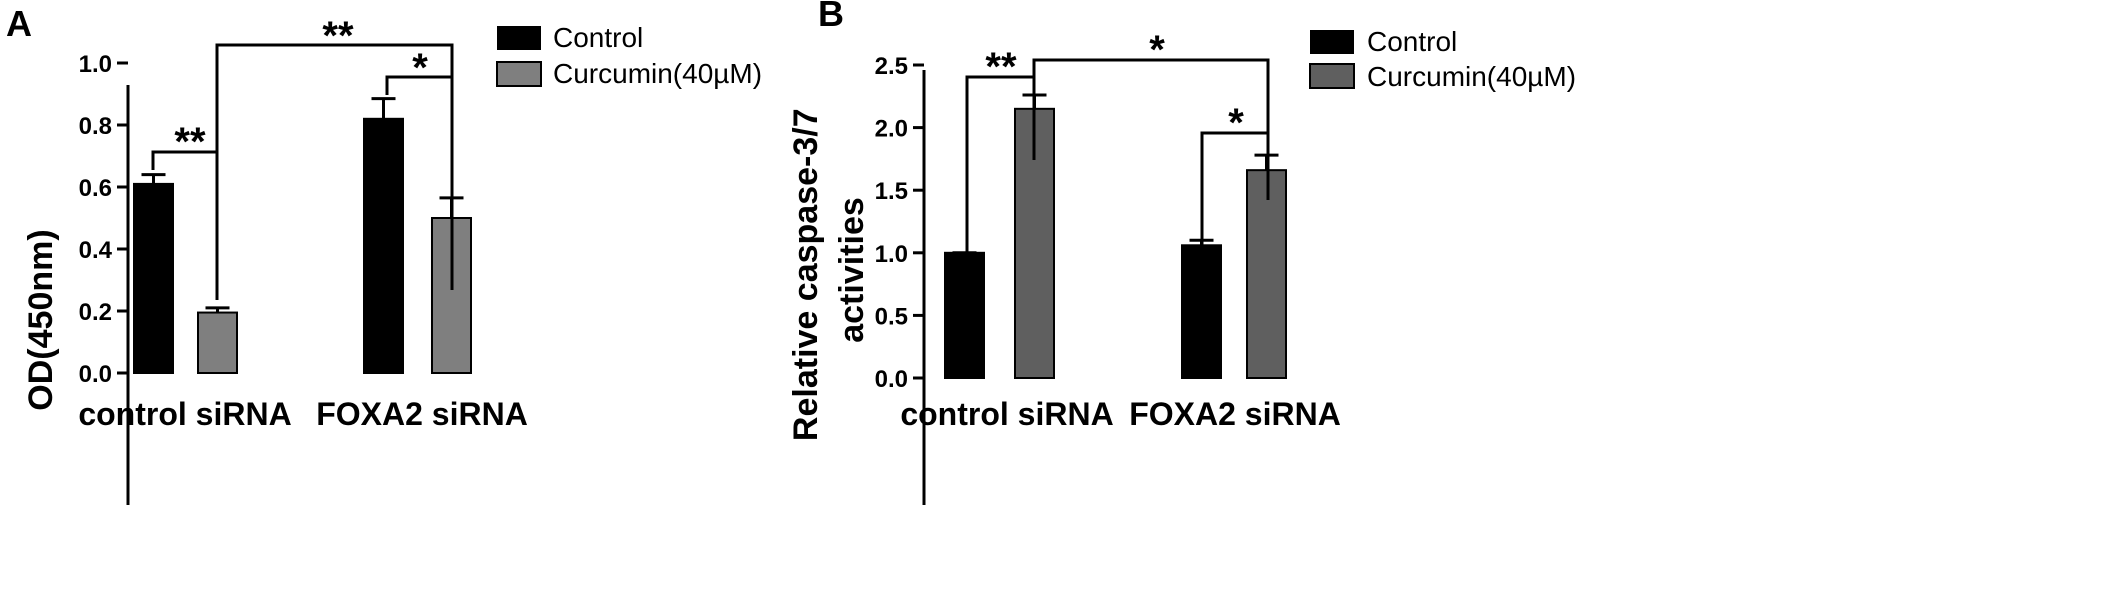  Describe the element at coordinates (383, 245) in the screenshot. I see `panel-a-bar-control-foxa2-sirna` at that location.